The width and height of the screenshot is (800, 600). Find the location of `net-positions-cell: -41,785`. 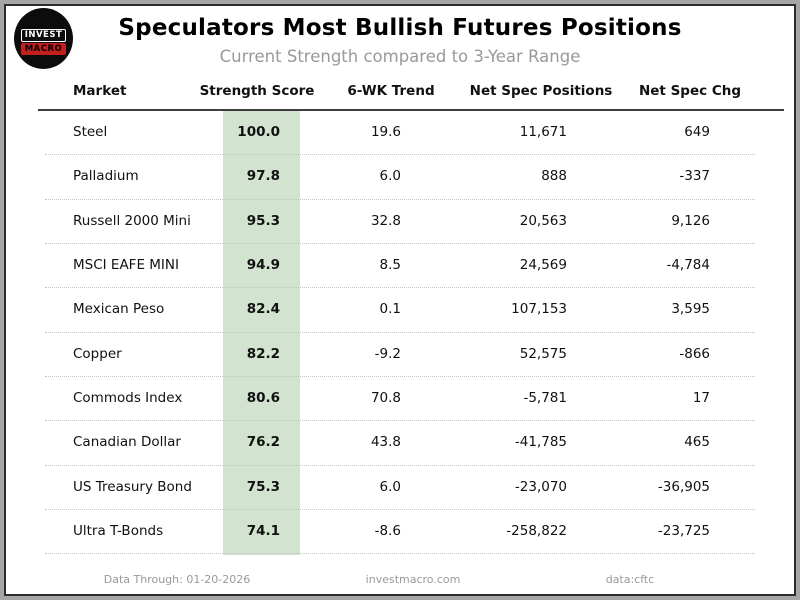

net-positions-cell: -41,785 is located at coordinates (540, 442).